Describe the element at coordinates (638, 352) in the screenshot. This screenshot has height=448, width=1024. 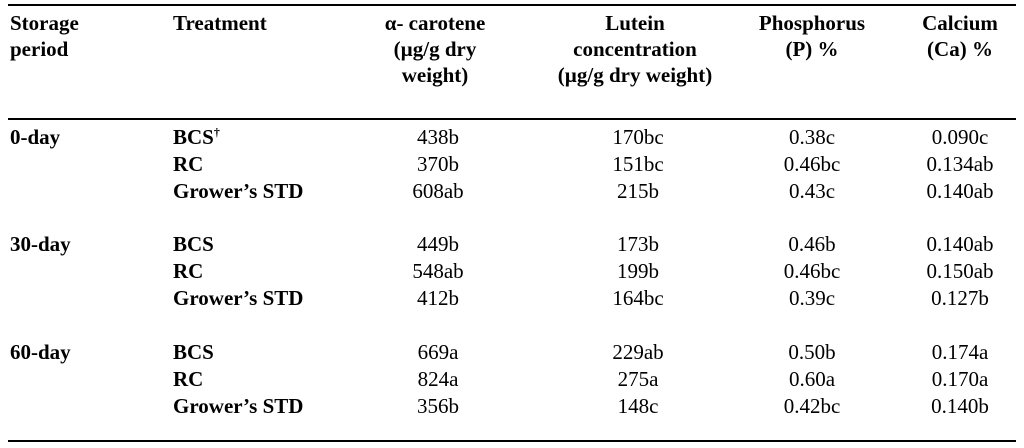
I see `lutein-cell: 229ab` at that location.